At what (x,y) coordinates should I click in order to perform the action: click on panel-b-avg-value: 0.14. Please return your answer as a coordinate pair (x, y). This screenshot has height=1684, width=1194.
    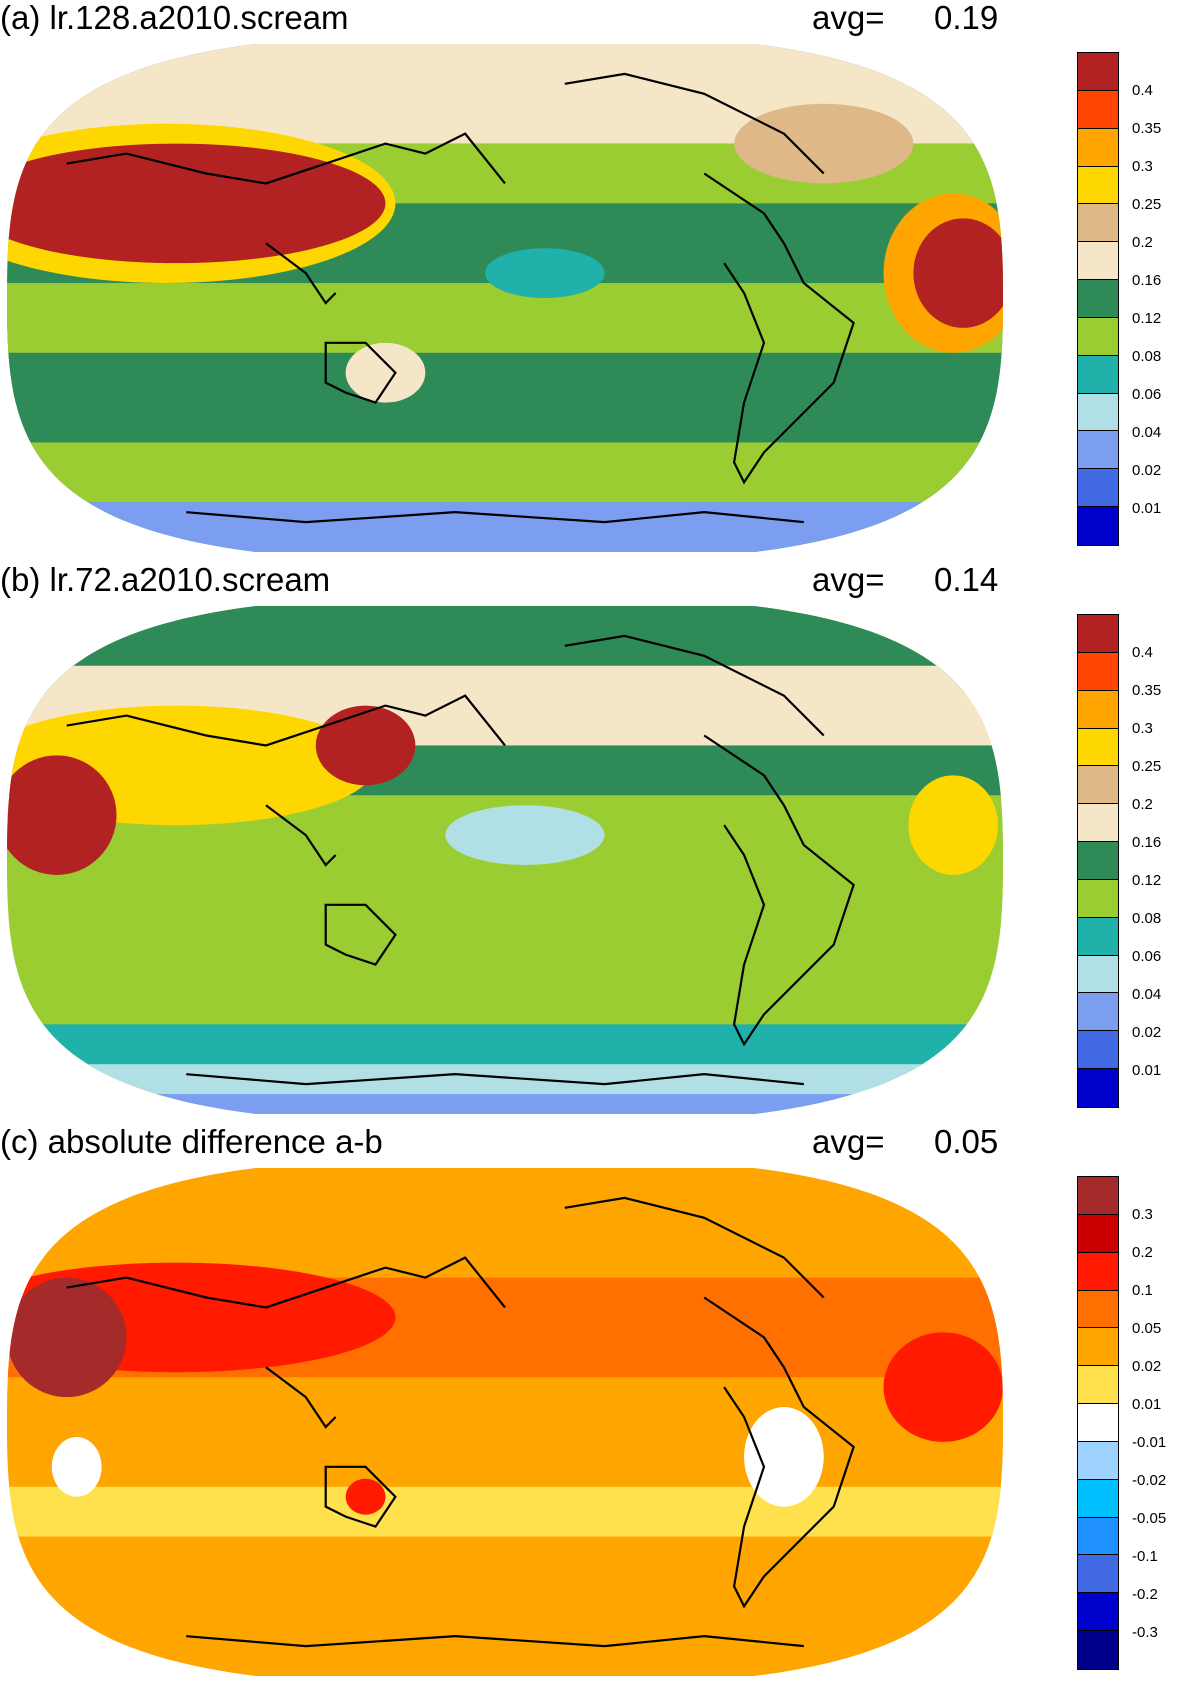
    Looking at the image, I should click on (966, 579).